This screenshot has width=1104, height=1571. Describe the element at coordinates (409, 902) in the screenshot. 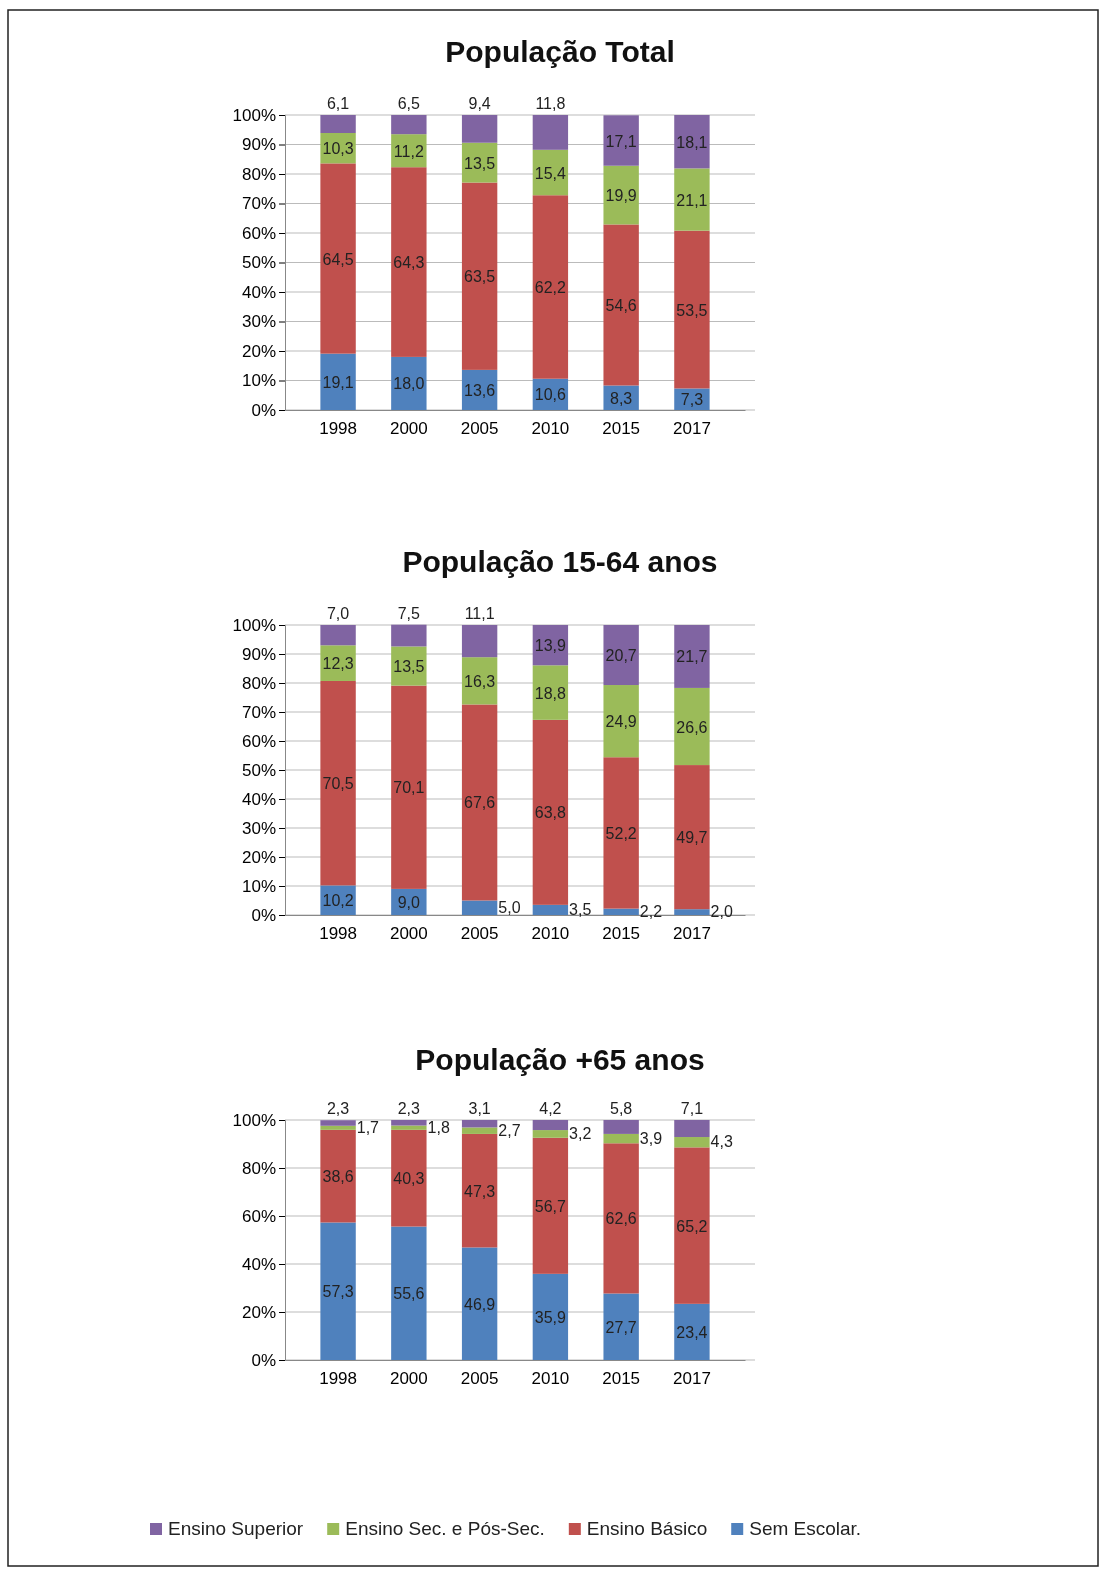

I see `data-label: 9,0` at that location.